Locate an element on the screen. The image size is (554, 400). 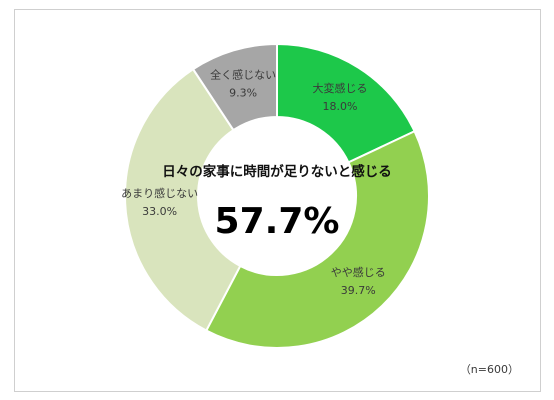
slice-label-not-at-all: 全く感じない is located at coordinates (243, 74).